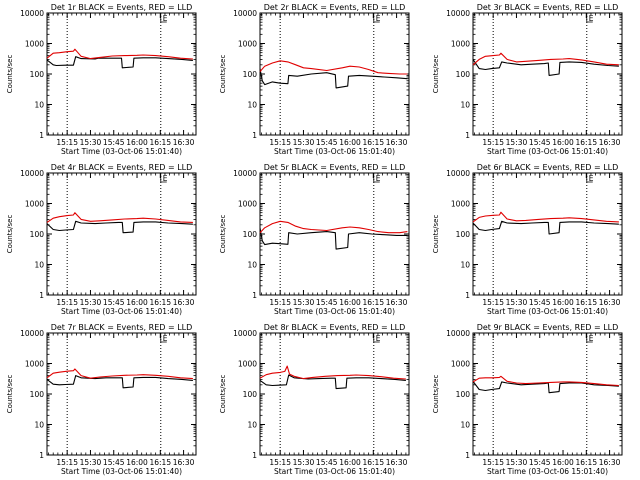  I want to click on panel-title: Det 4r BLACK = Events, RED = LLD, so click(122, 167).